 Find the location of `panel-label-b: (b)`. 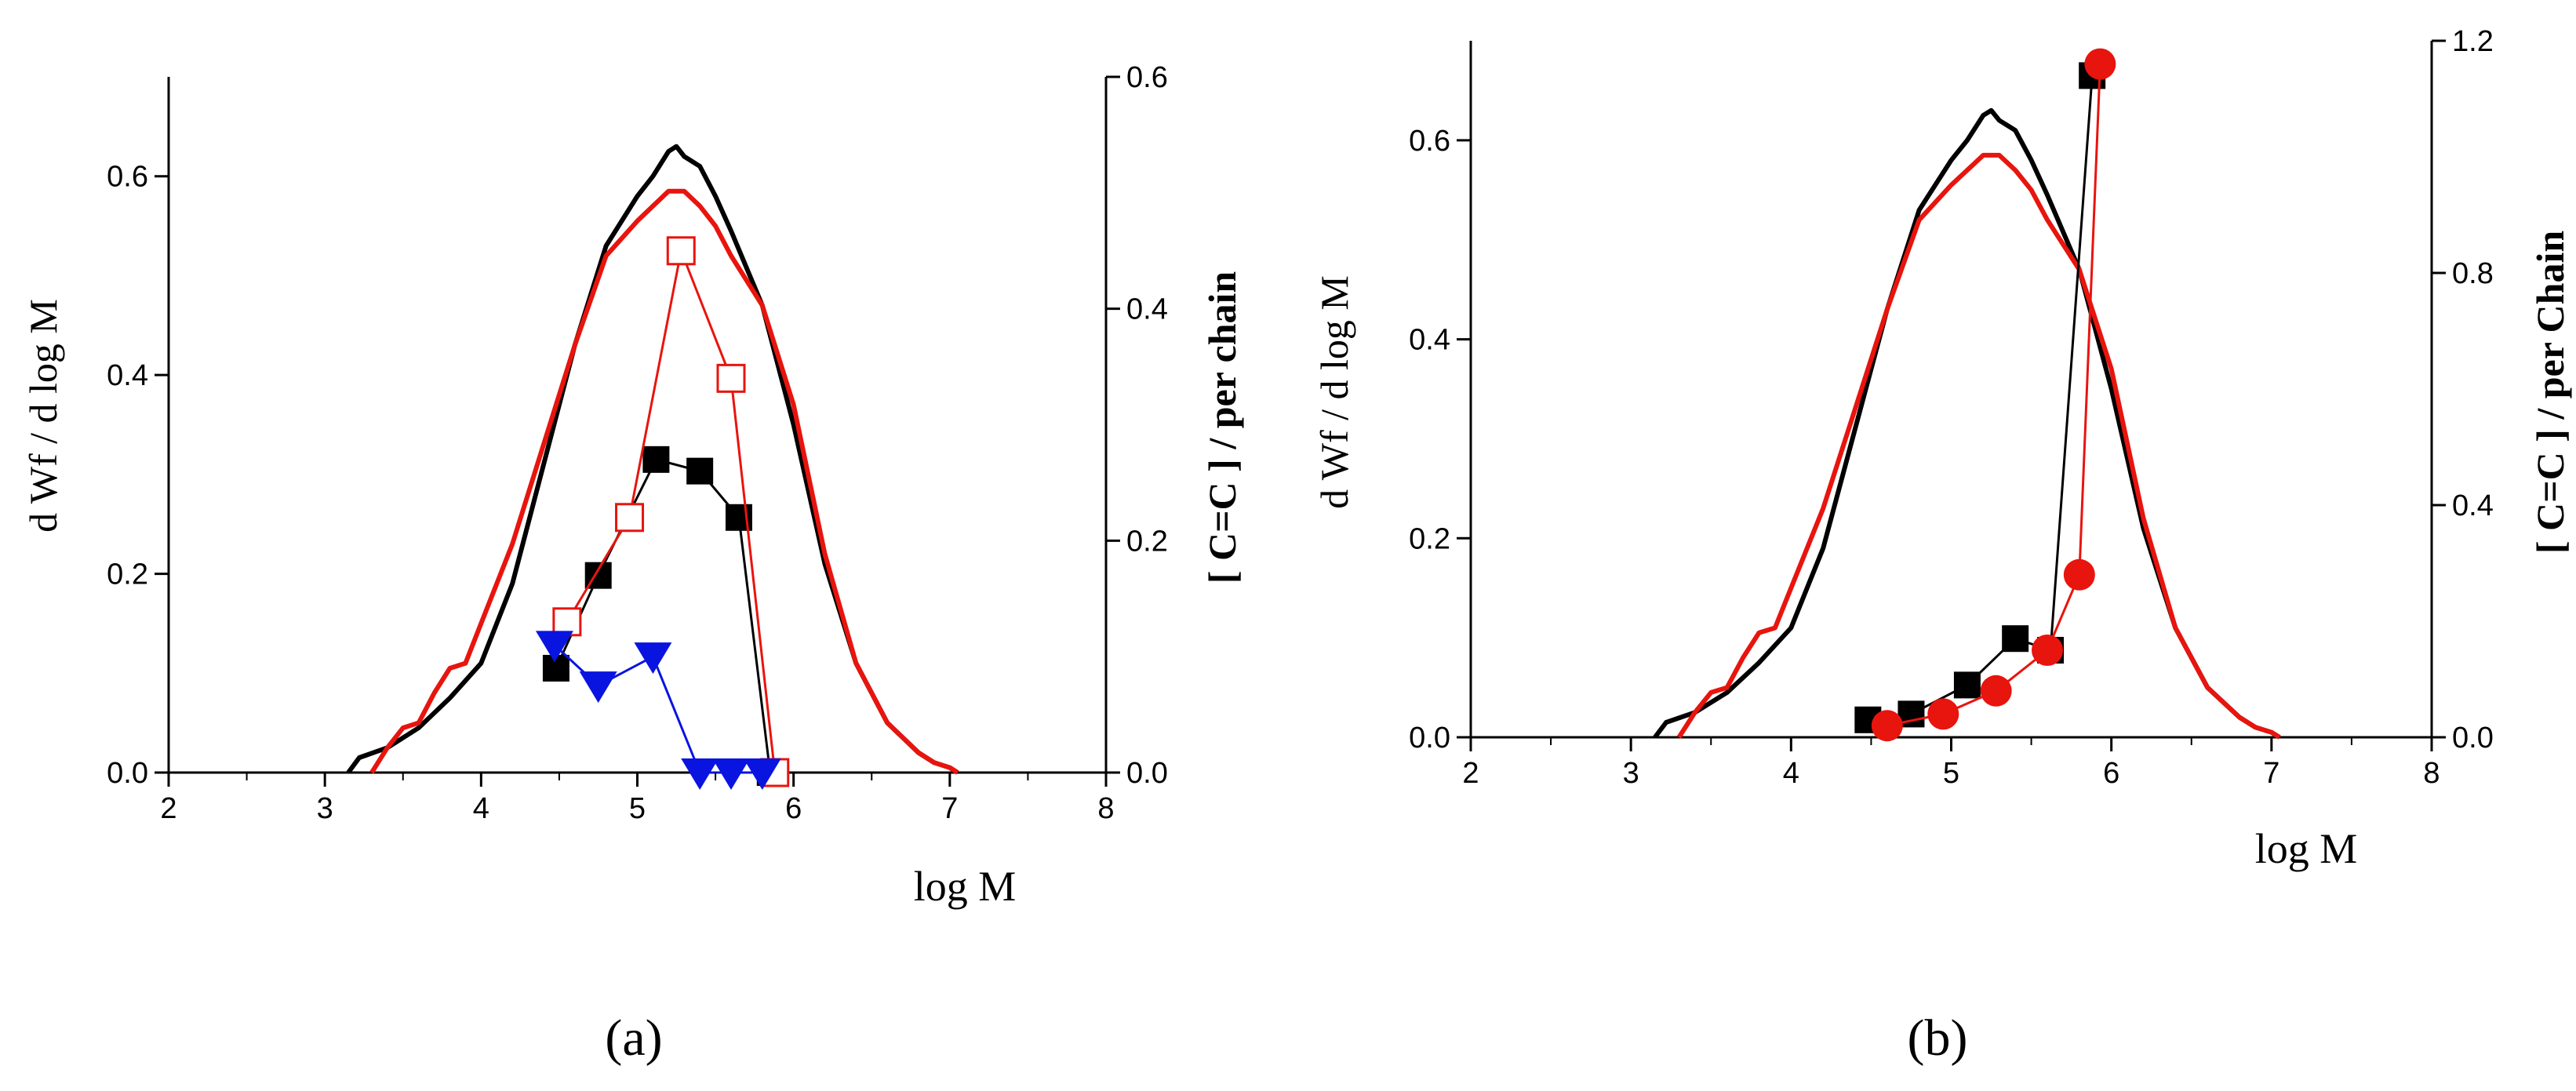

panel-label-b: (b) is located at coordinates (1938, 1038).